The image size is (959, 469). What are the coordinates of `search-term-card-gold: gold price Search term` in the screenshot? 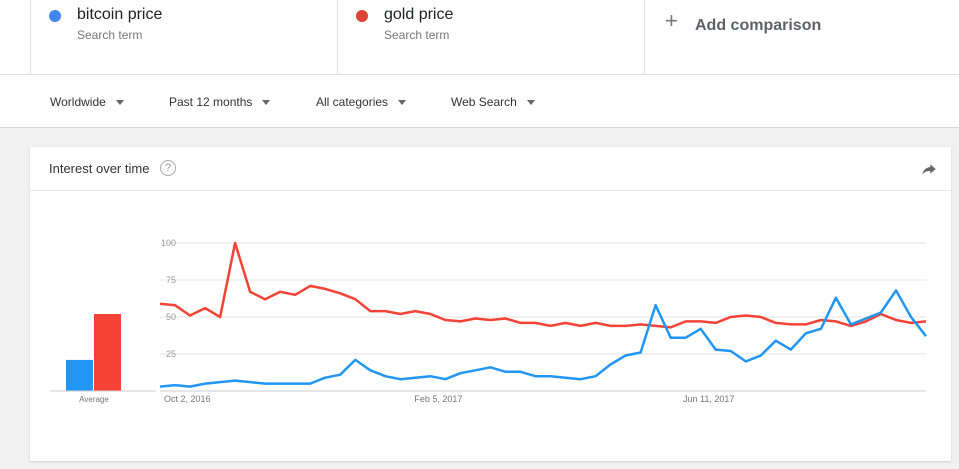 It's located at (490, 37).